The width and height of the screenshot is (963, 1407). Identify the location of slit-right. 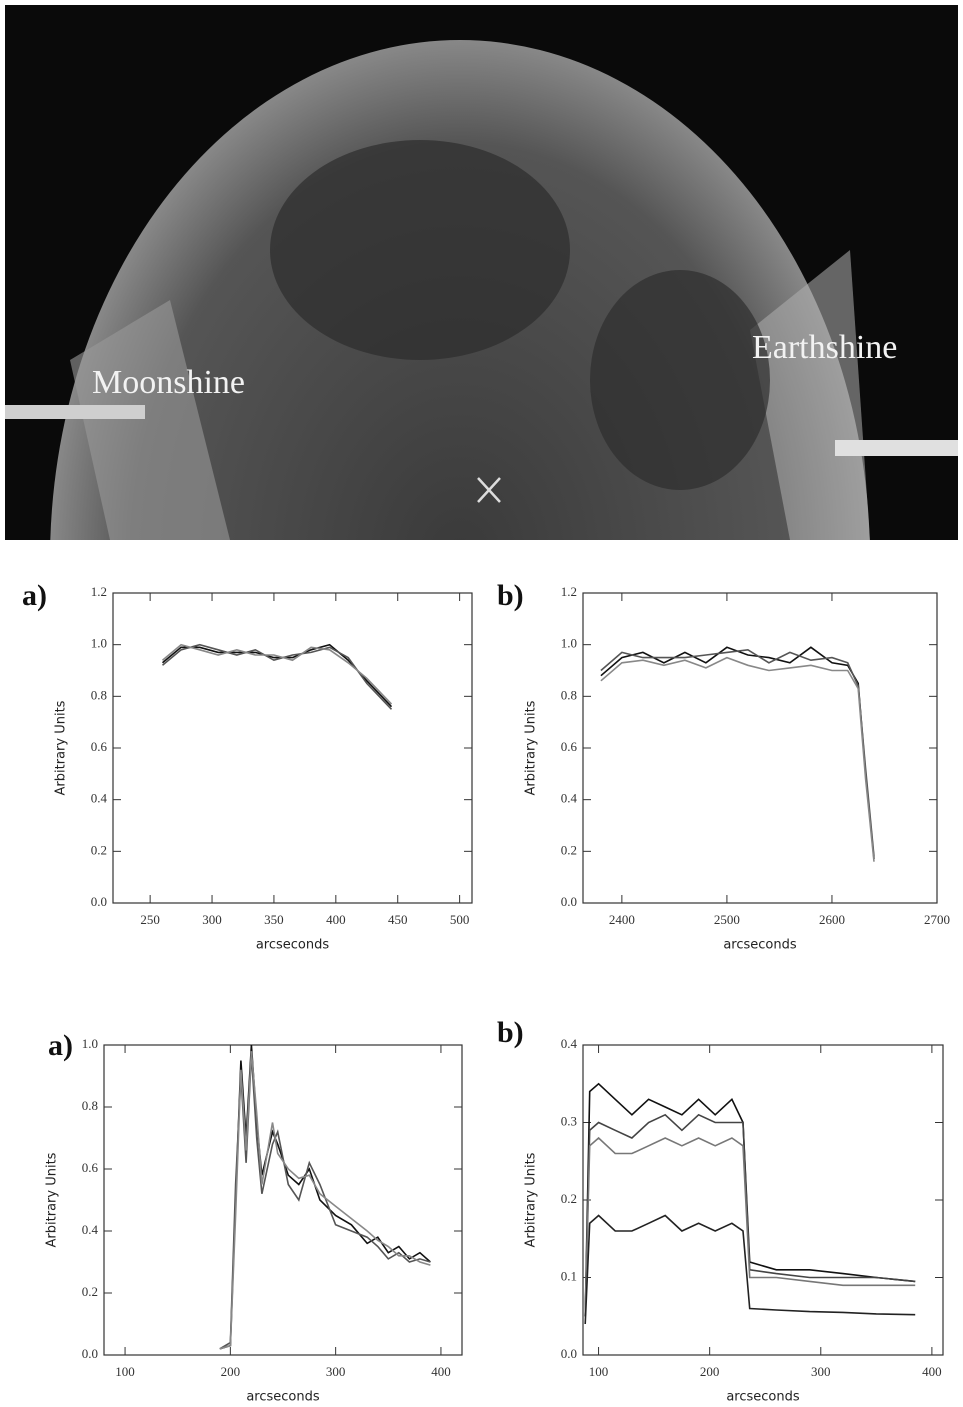
(896, 448).